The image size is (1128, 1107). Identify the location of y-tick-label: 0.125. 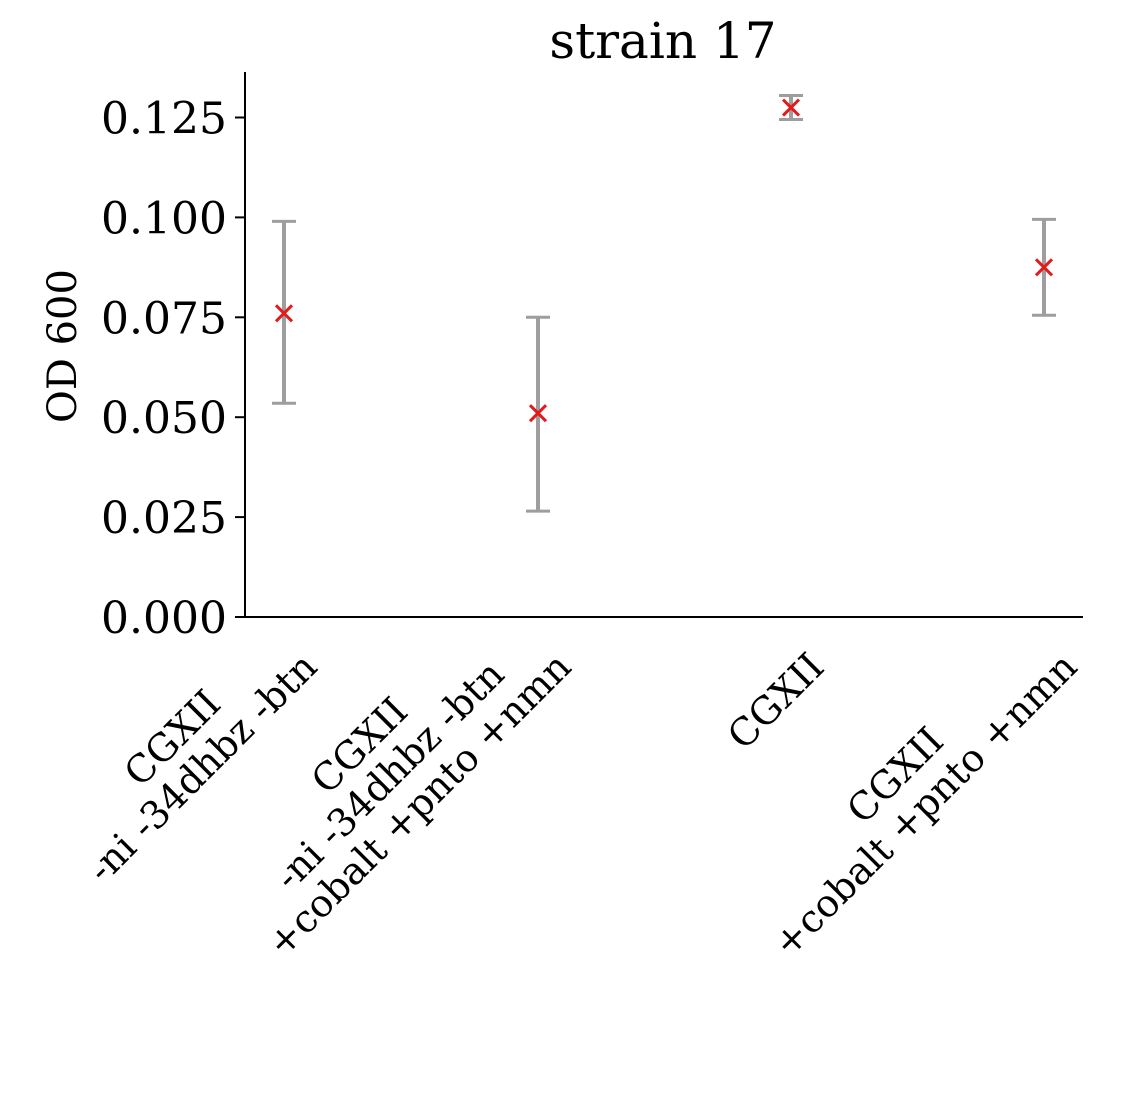
(164, 119).